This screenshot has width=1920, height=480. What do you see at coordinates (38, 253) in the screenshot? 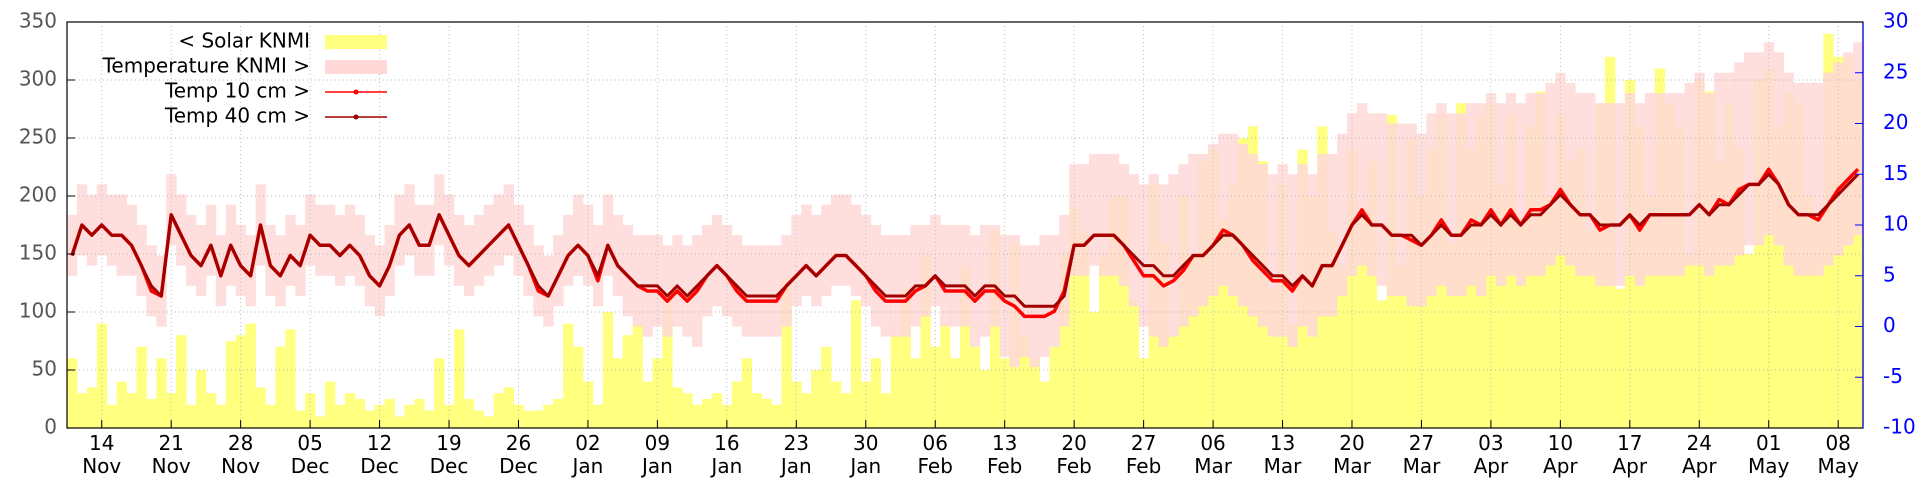
I see `y-tick-label: 150` at bounding box center [38, 253].